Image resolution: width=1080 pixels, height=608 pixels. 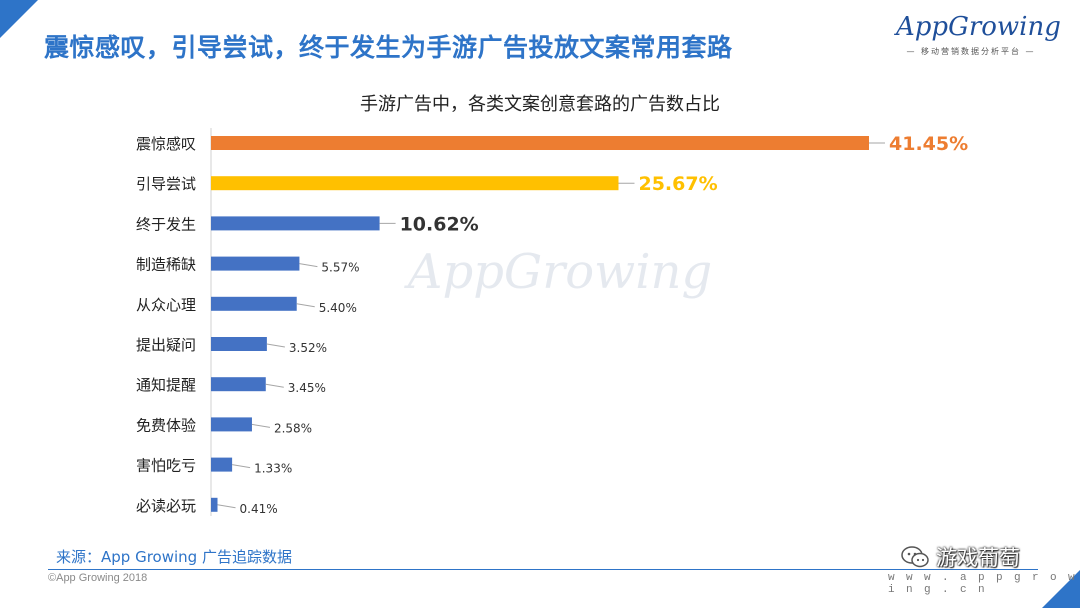 I want to click on data-label: 41.45%, so click(x=928, y=144).